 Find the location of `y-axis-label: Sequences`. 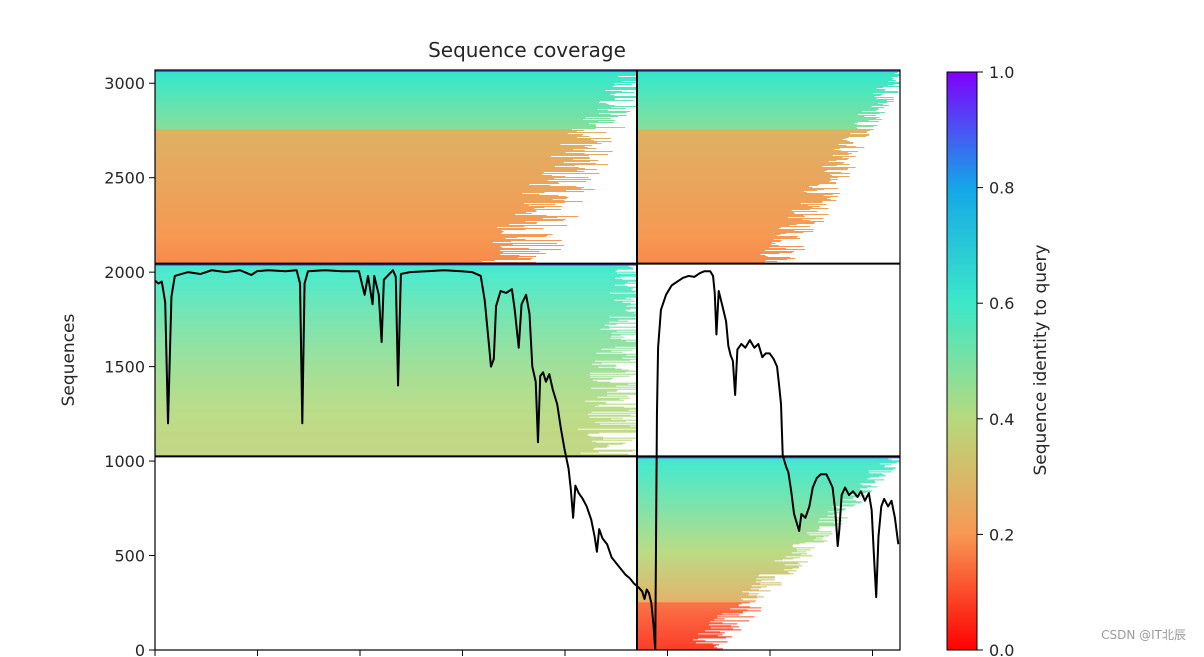

y-axis-label: Sequences is located at coordinates (69, 360).